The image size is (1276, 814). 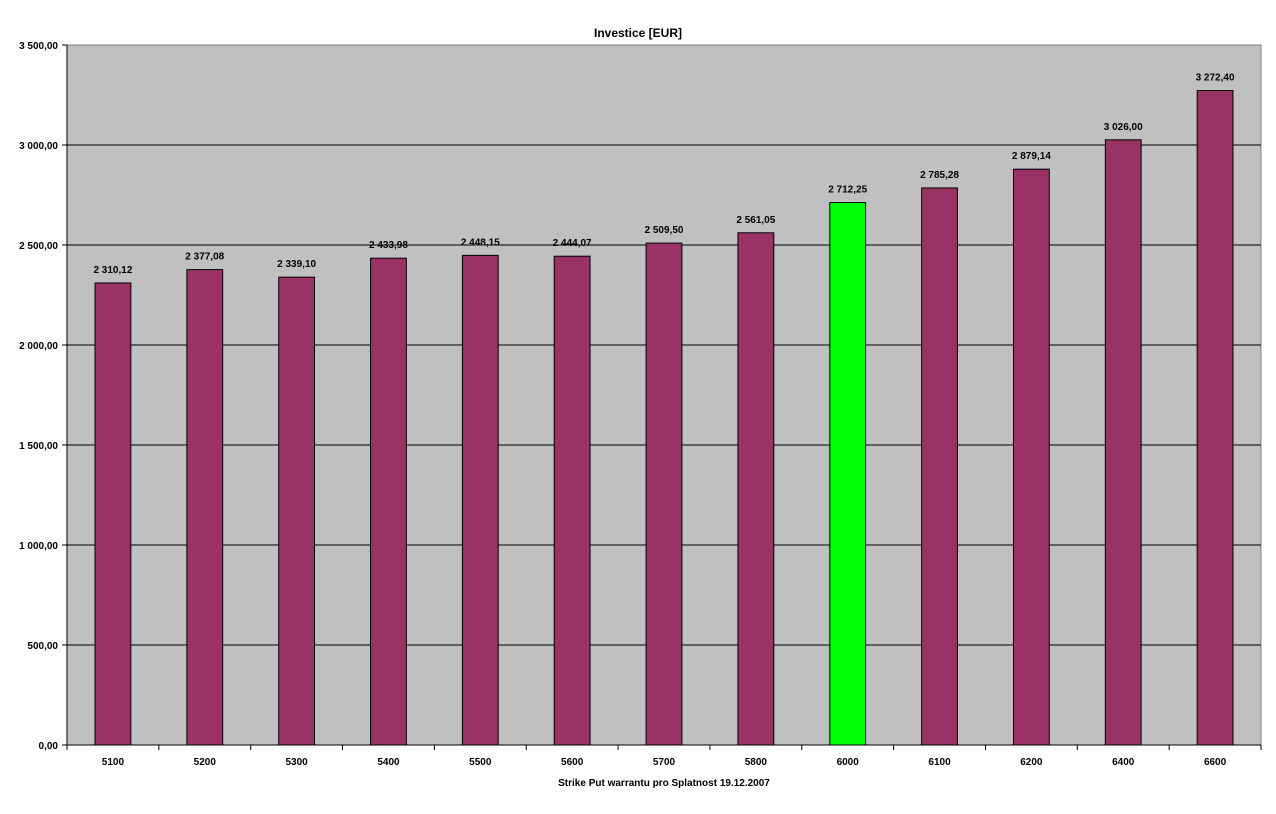 I want to click on data-label-6000: 2 712,25, so click(x=847, y=190).